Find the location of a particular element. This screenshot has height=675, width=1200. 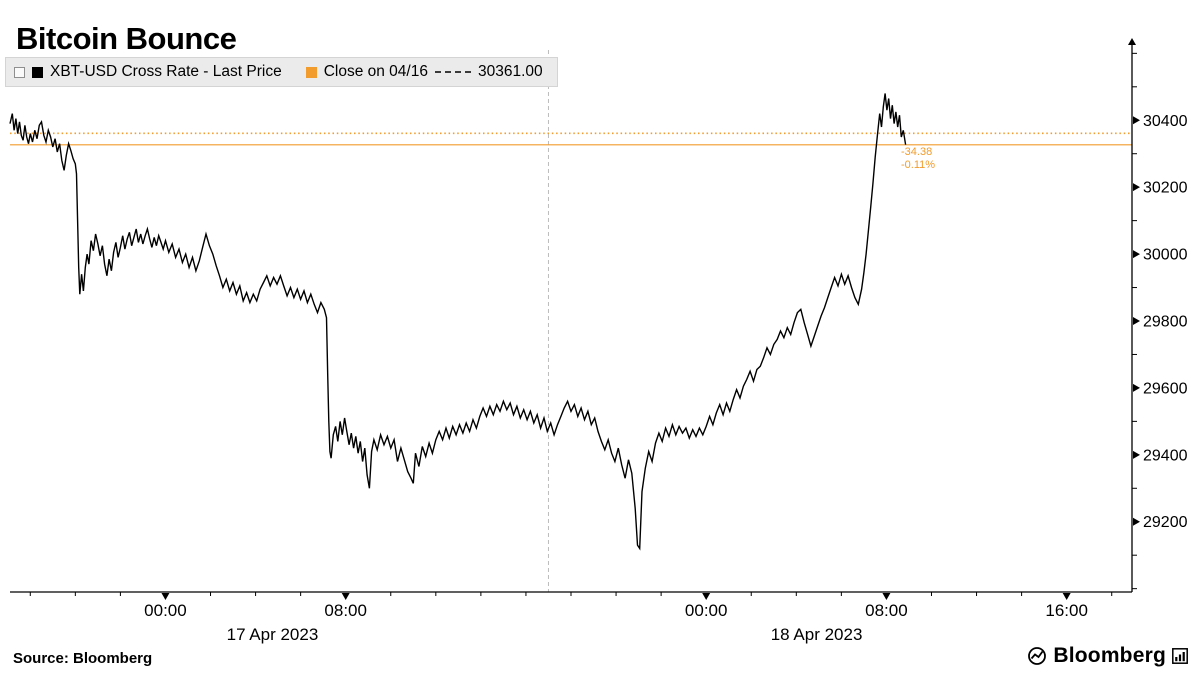

chart-properties-icon is located at coordinates (19, 72).